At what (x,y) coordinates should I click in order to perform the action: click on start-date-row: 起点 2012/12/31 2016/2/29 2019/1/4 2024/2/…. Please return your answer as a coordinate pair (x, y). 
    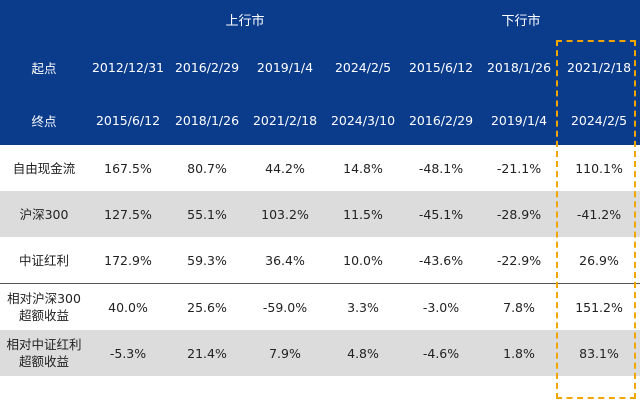
    Looking at the image, I should click on (320, 67).